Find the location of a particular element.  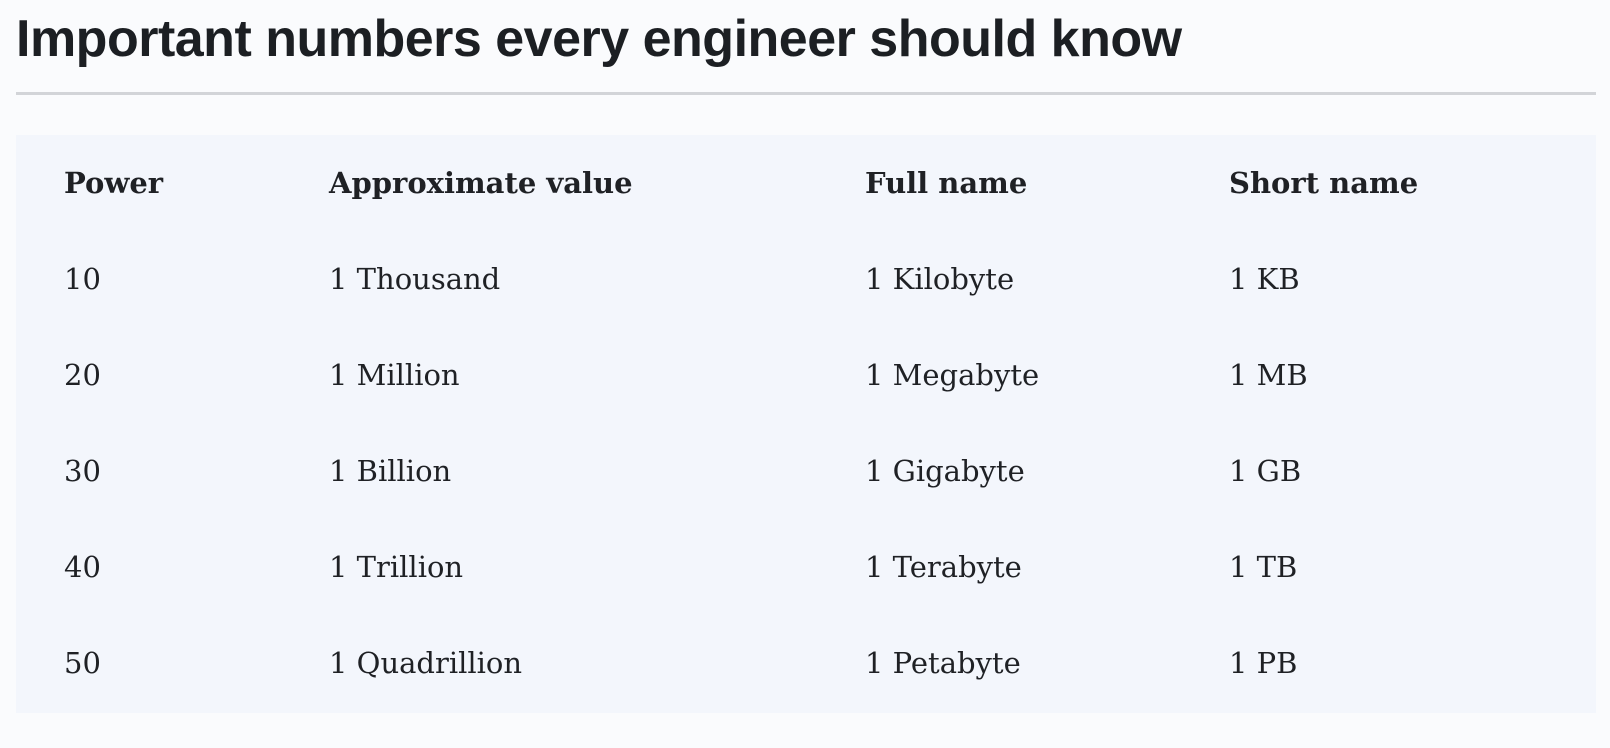

cell-approximate-value: 1 Million is located at coordinates (394, 375).